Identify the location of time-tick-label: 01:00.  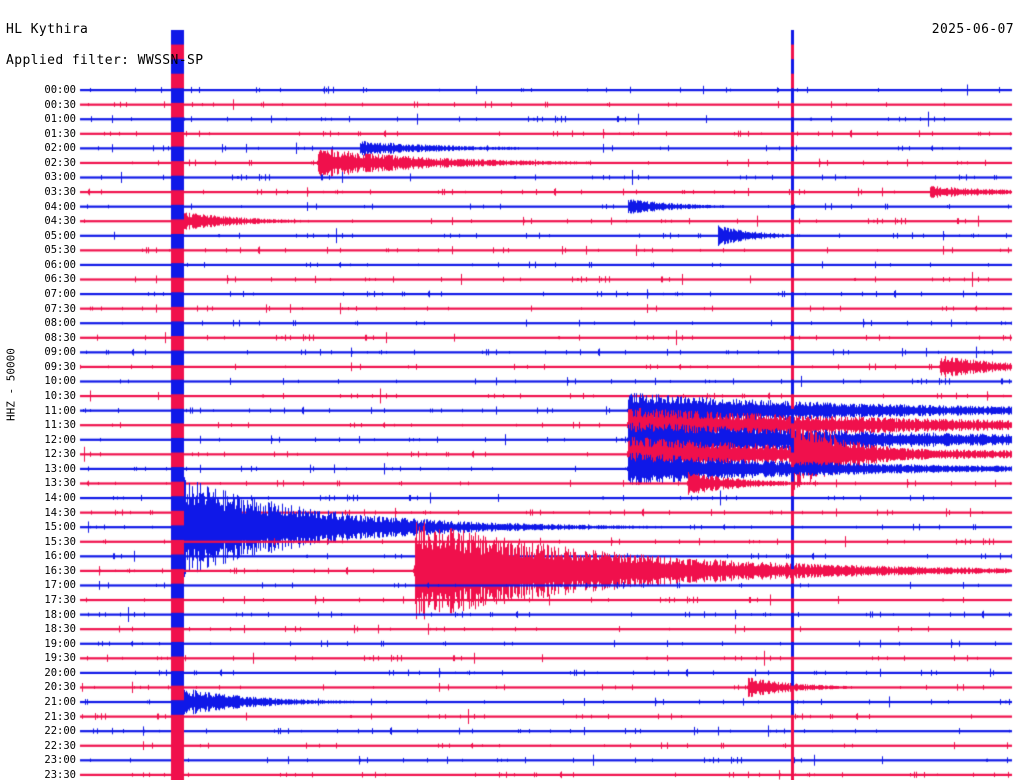
(60, 119).